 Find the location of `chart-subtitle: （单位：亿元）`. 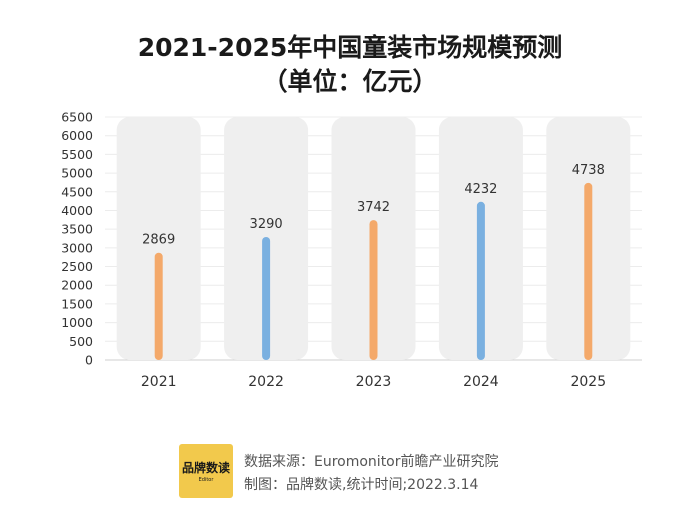

chart-subtitle: （单位：亿元） is located at coordinates (350, 81).